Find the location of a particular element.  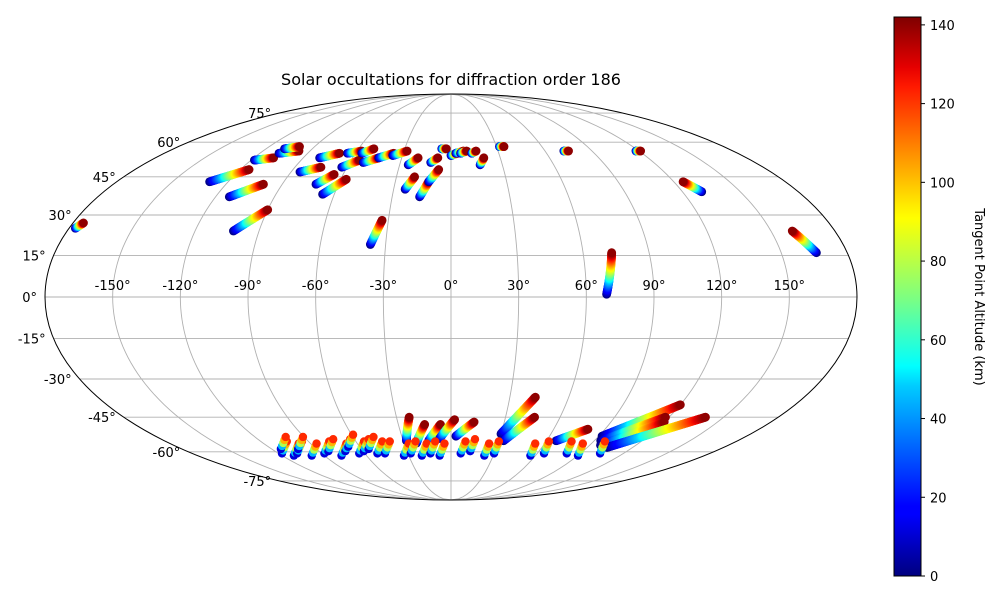

latitude-tick-label: 30° is located at coordinates (60, 216).